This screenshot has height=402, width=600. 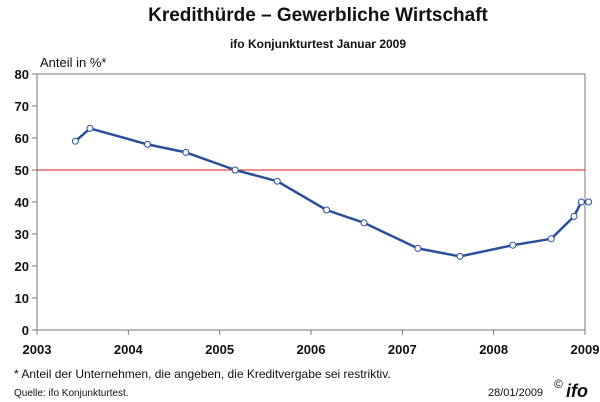 I want to click on x-axis: 2003 2004 2005 2006 2007 2008 2009, so click(x=311, y=343).